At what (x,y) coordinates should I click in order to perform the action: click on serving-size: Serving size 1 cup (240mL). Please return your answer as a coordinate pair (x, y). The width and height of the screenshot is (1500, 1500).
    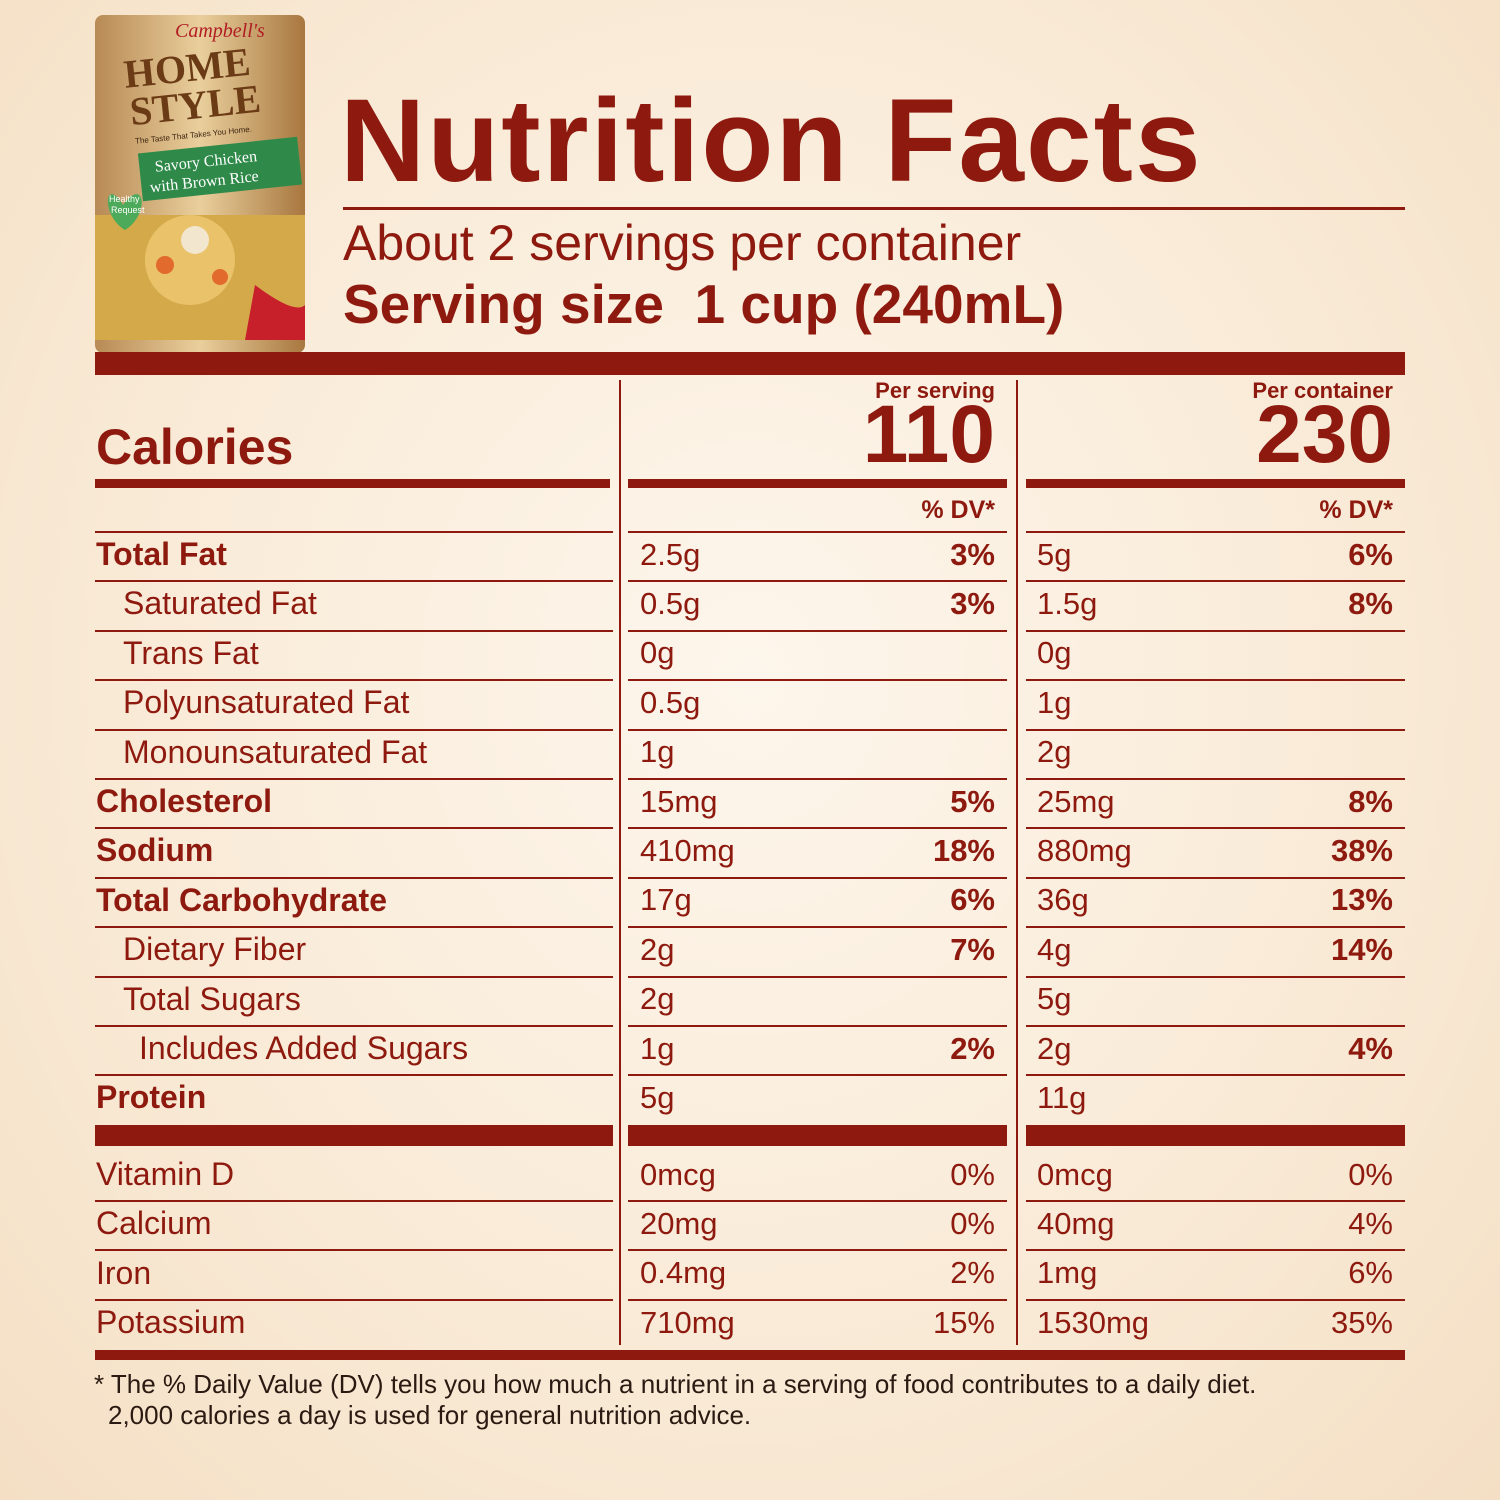
    Looking at the image, I should click on (704, 304).